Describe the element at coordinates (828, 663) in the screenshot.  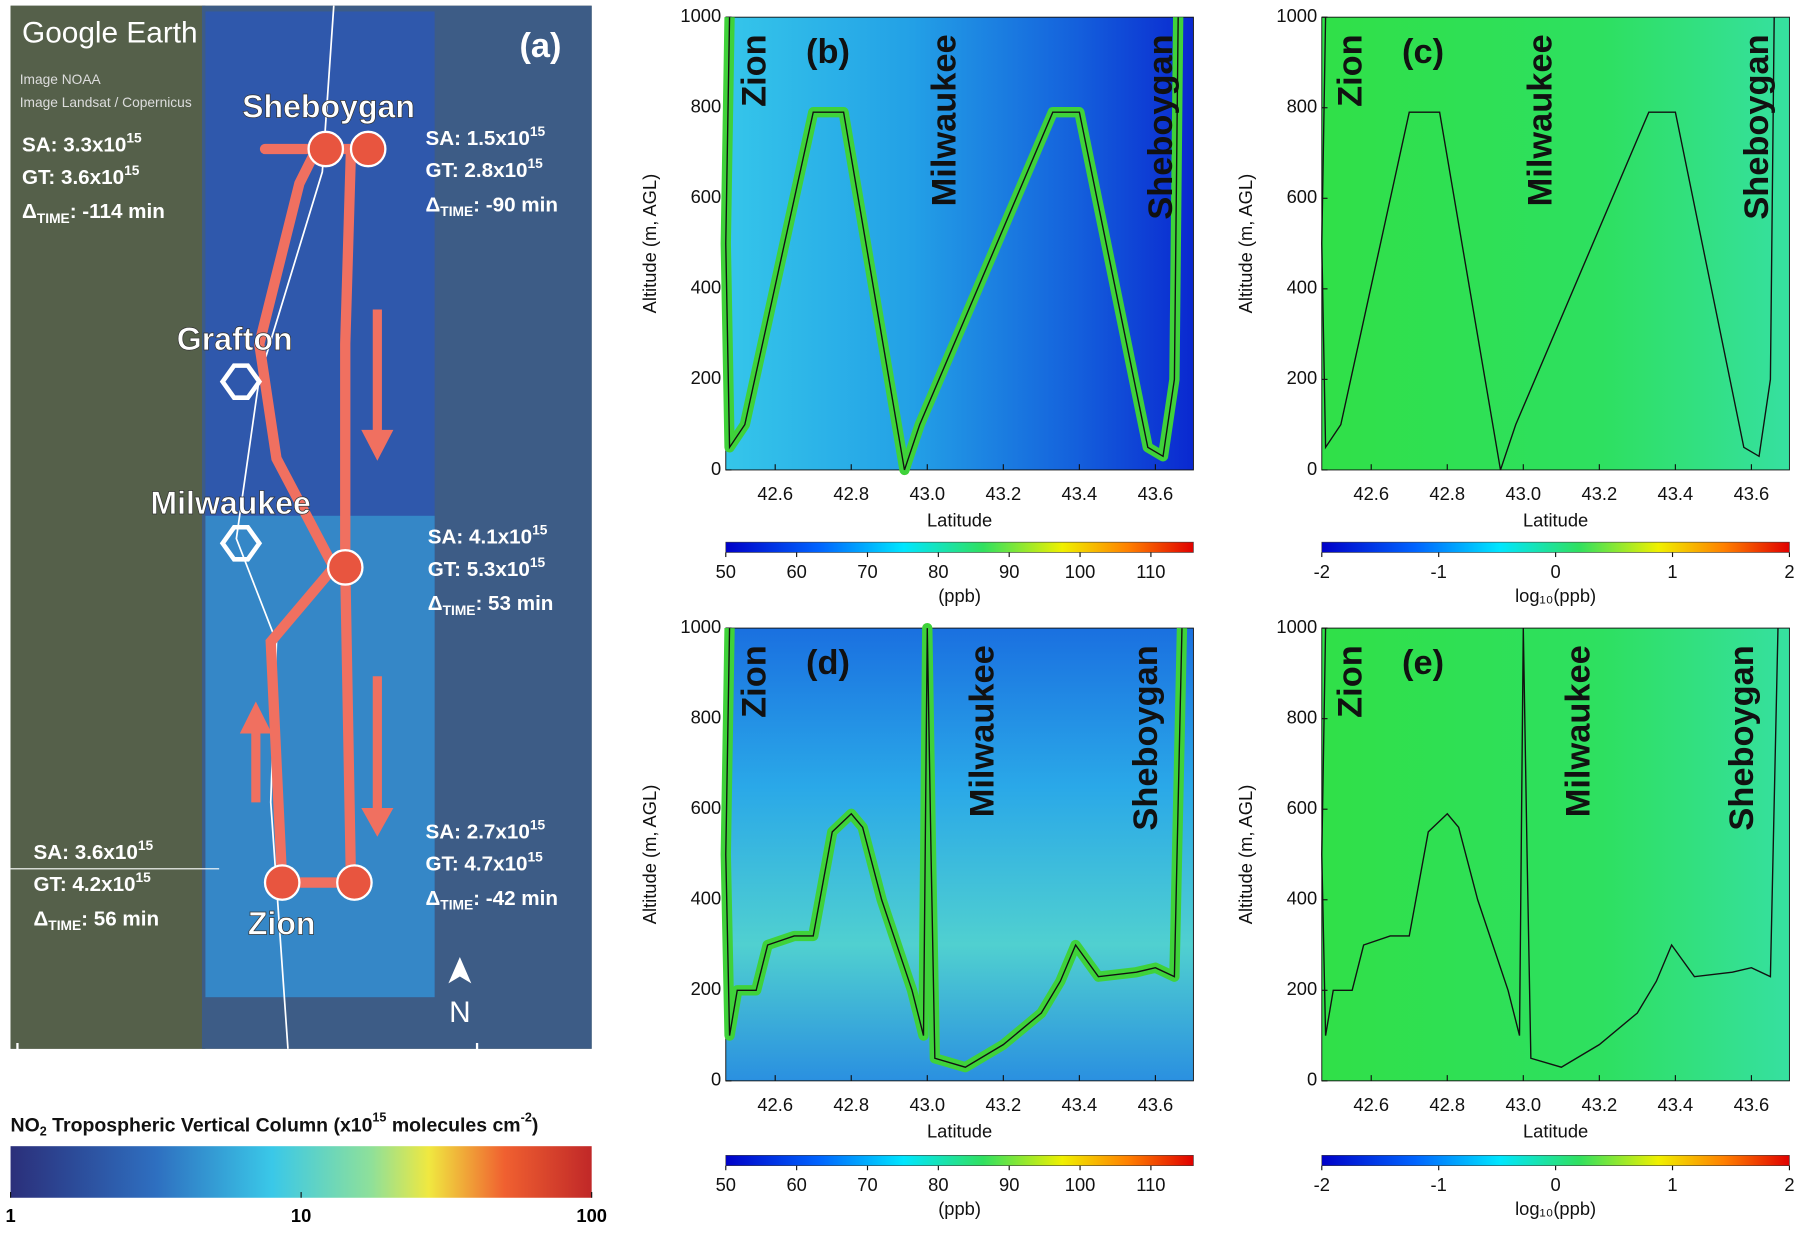
I see `panel-label: (d)` at that location.